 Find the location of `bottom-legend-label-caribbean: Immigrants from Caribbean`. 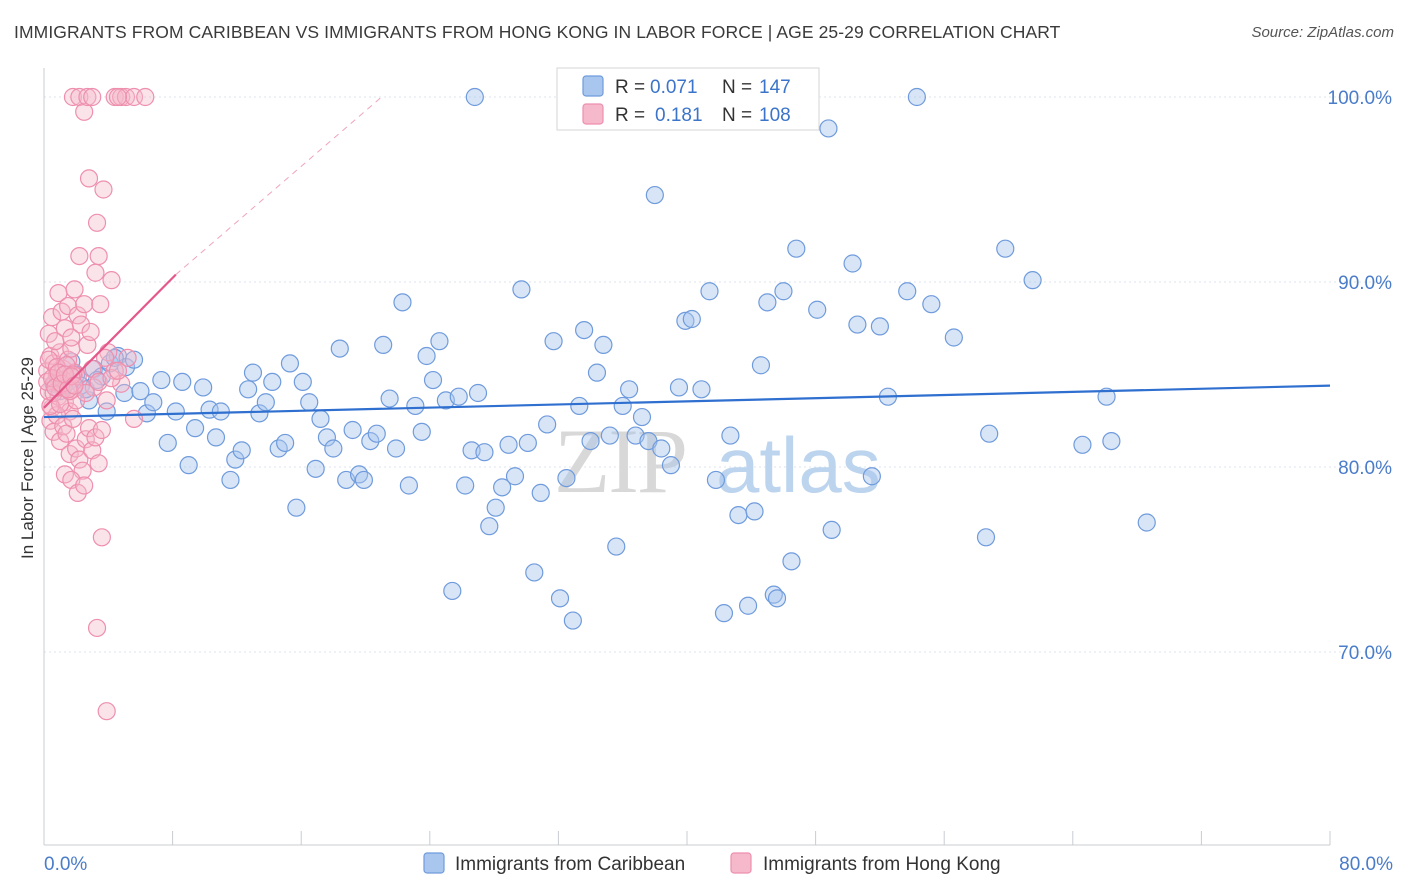

bottom-legend-label-caribbean: Immigrants from Caribbean is located at coordinates (570, 864).